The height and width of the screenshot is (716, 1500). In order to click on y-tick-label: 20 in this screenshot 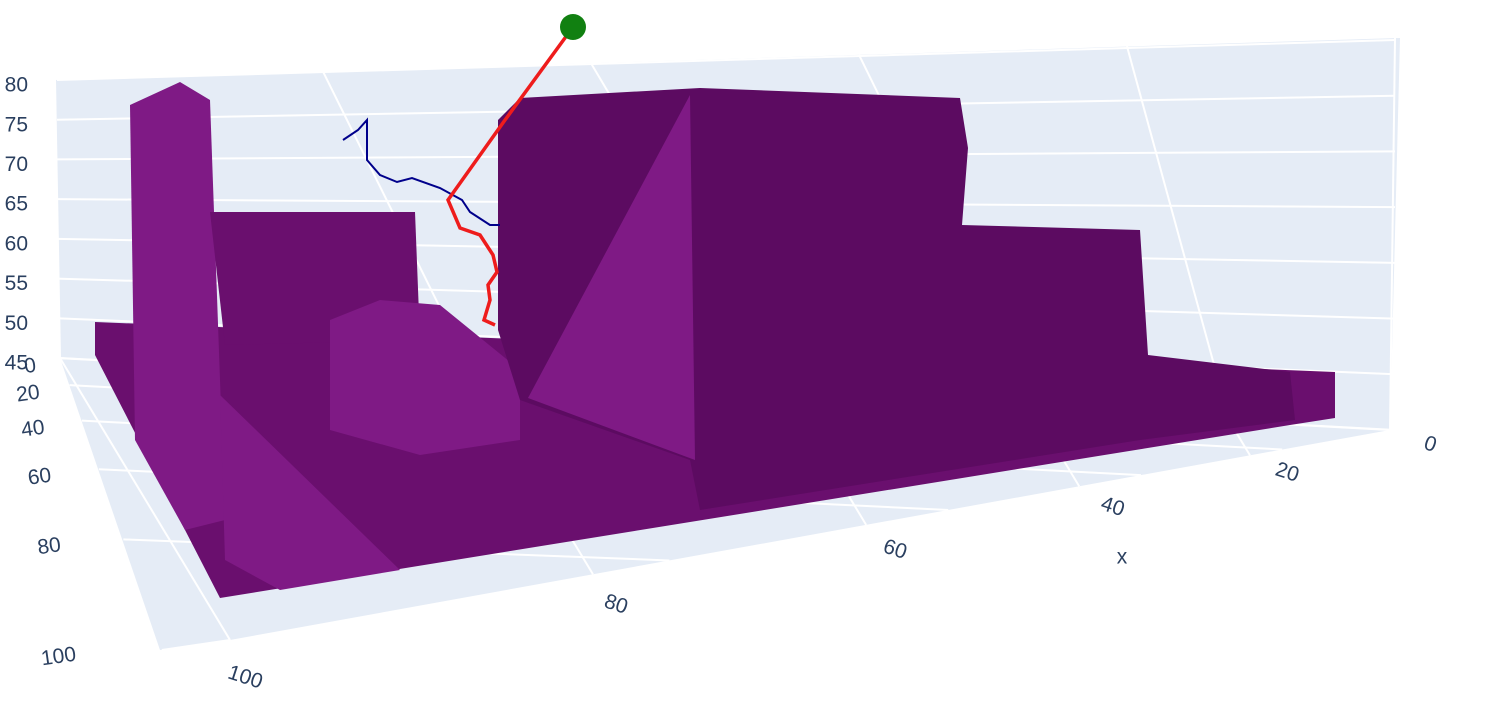, I will do `click(28, 394)`.